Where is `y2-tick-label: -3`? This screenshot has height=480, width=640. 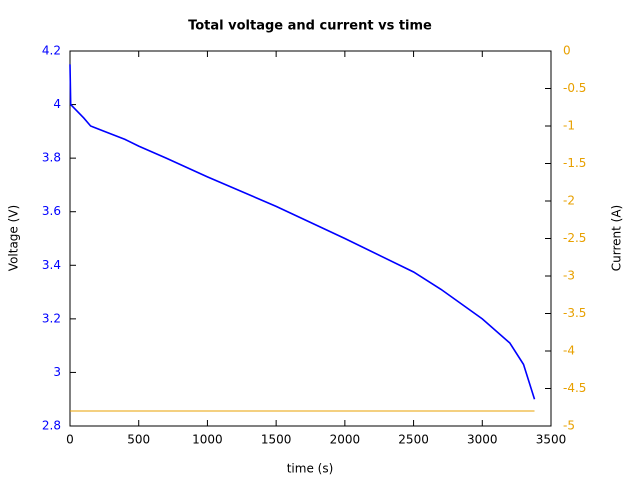 y2-tick-label: -3 is located at coordinates (569, 276).